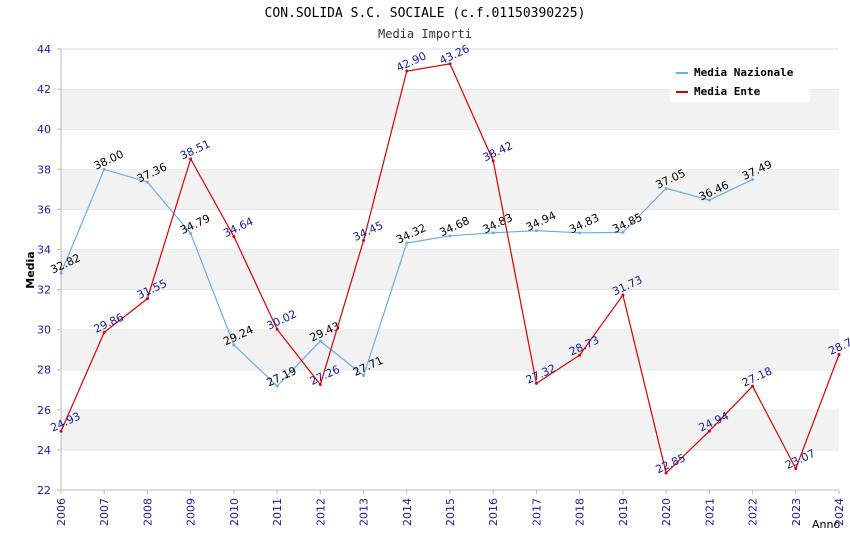 Image resolution: width=850 pixels, height=550 pixels. I want to click on legend-label: Media Ente, so click(727, 91).